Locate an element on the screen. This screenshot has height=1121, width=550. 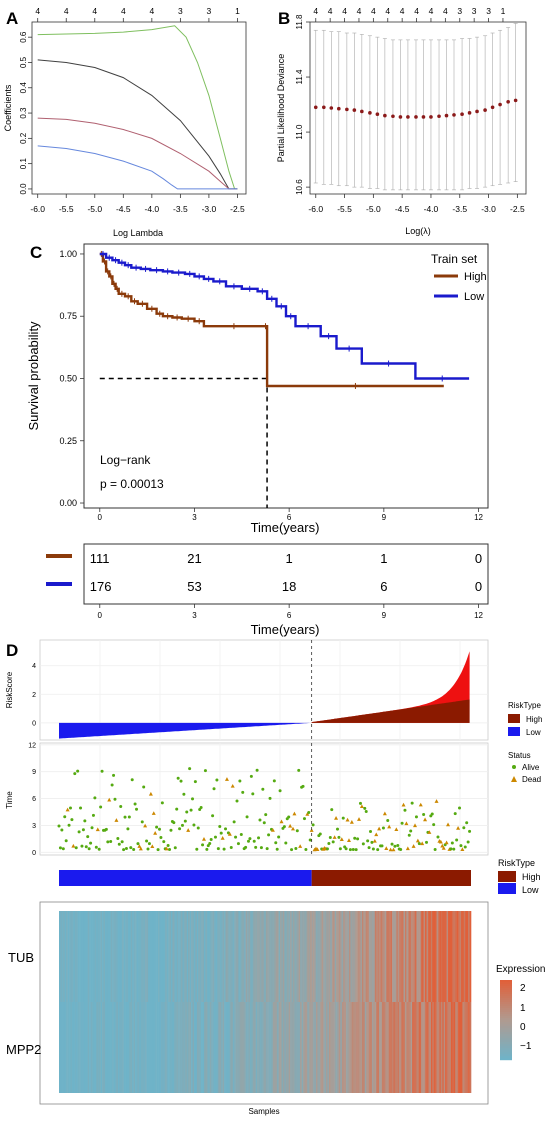
panel-a-toptick-label: 3 is located at coordinates (209, 11).